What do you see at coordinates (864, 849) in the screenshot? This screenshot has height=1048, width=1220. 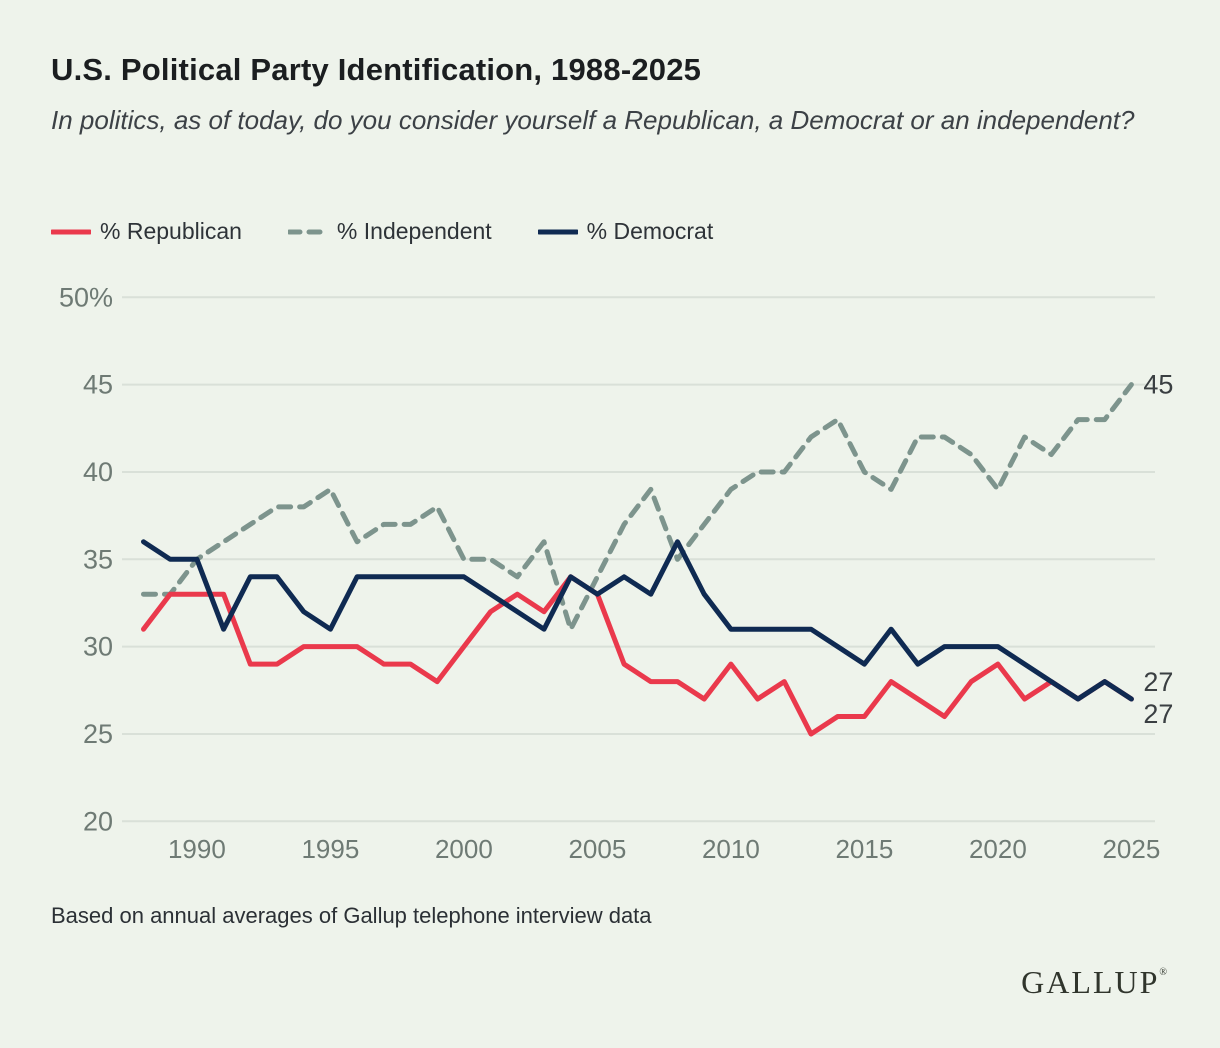 I see `x-tick-label-2015: 2015` at bounding box center [864, 849].